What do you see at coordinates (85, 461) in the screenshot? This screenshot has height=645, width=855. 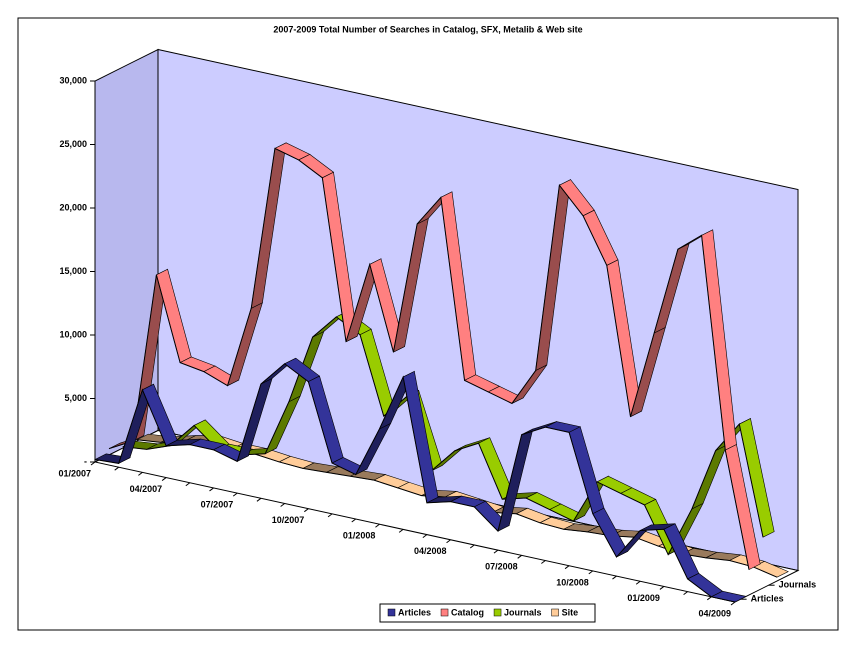 I see `y-tick-label: -` at bounding box center [85, 461].